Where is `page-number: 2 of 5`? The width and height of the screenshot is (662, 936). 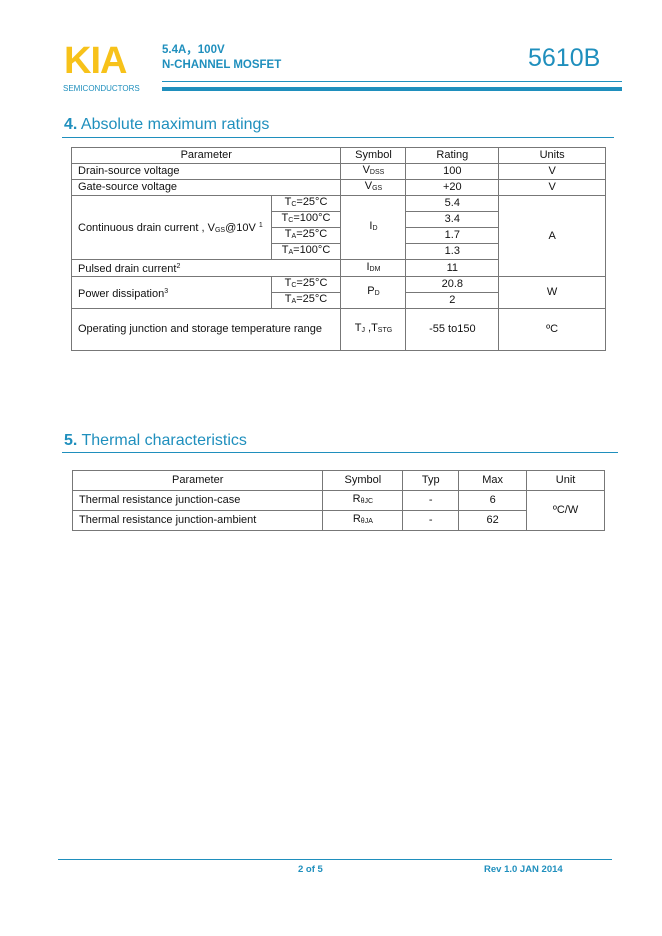
page-number: 2 of 5 is located at coordinates (310, 869).